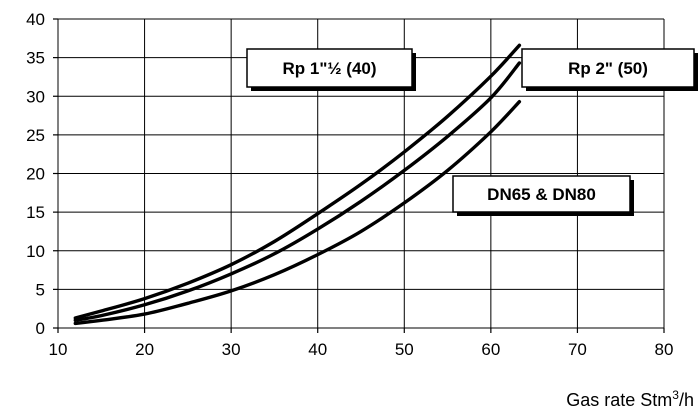  I want to click on annotation-label: DN65 & DN80, so click(541, 194).